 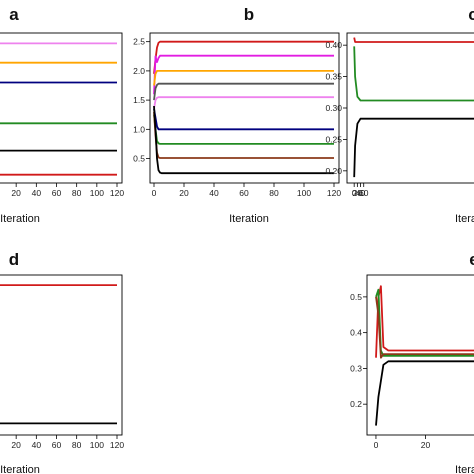 What do you see at coordinates (334, 193) in the screenshot?
I see `panel-b-x-tick-label: 120` at bounding box center [334, 193].